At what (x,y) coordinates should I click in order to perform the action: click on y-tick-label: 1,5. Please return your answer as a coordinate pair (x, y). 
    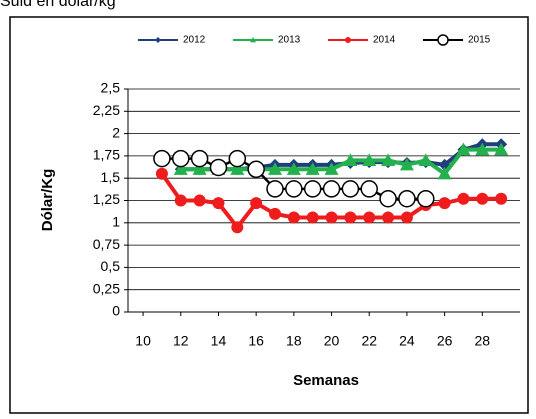
    Looking at the image, I should click on (111, 177).